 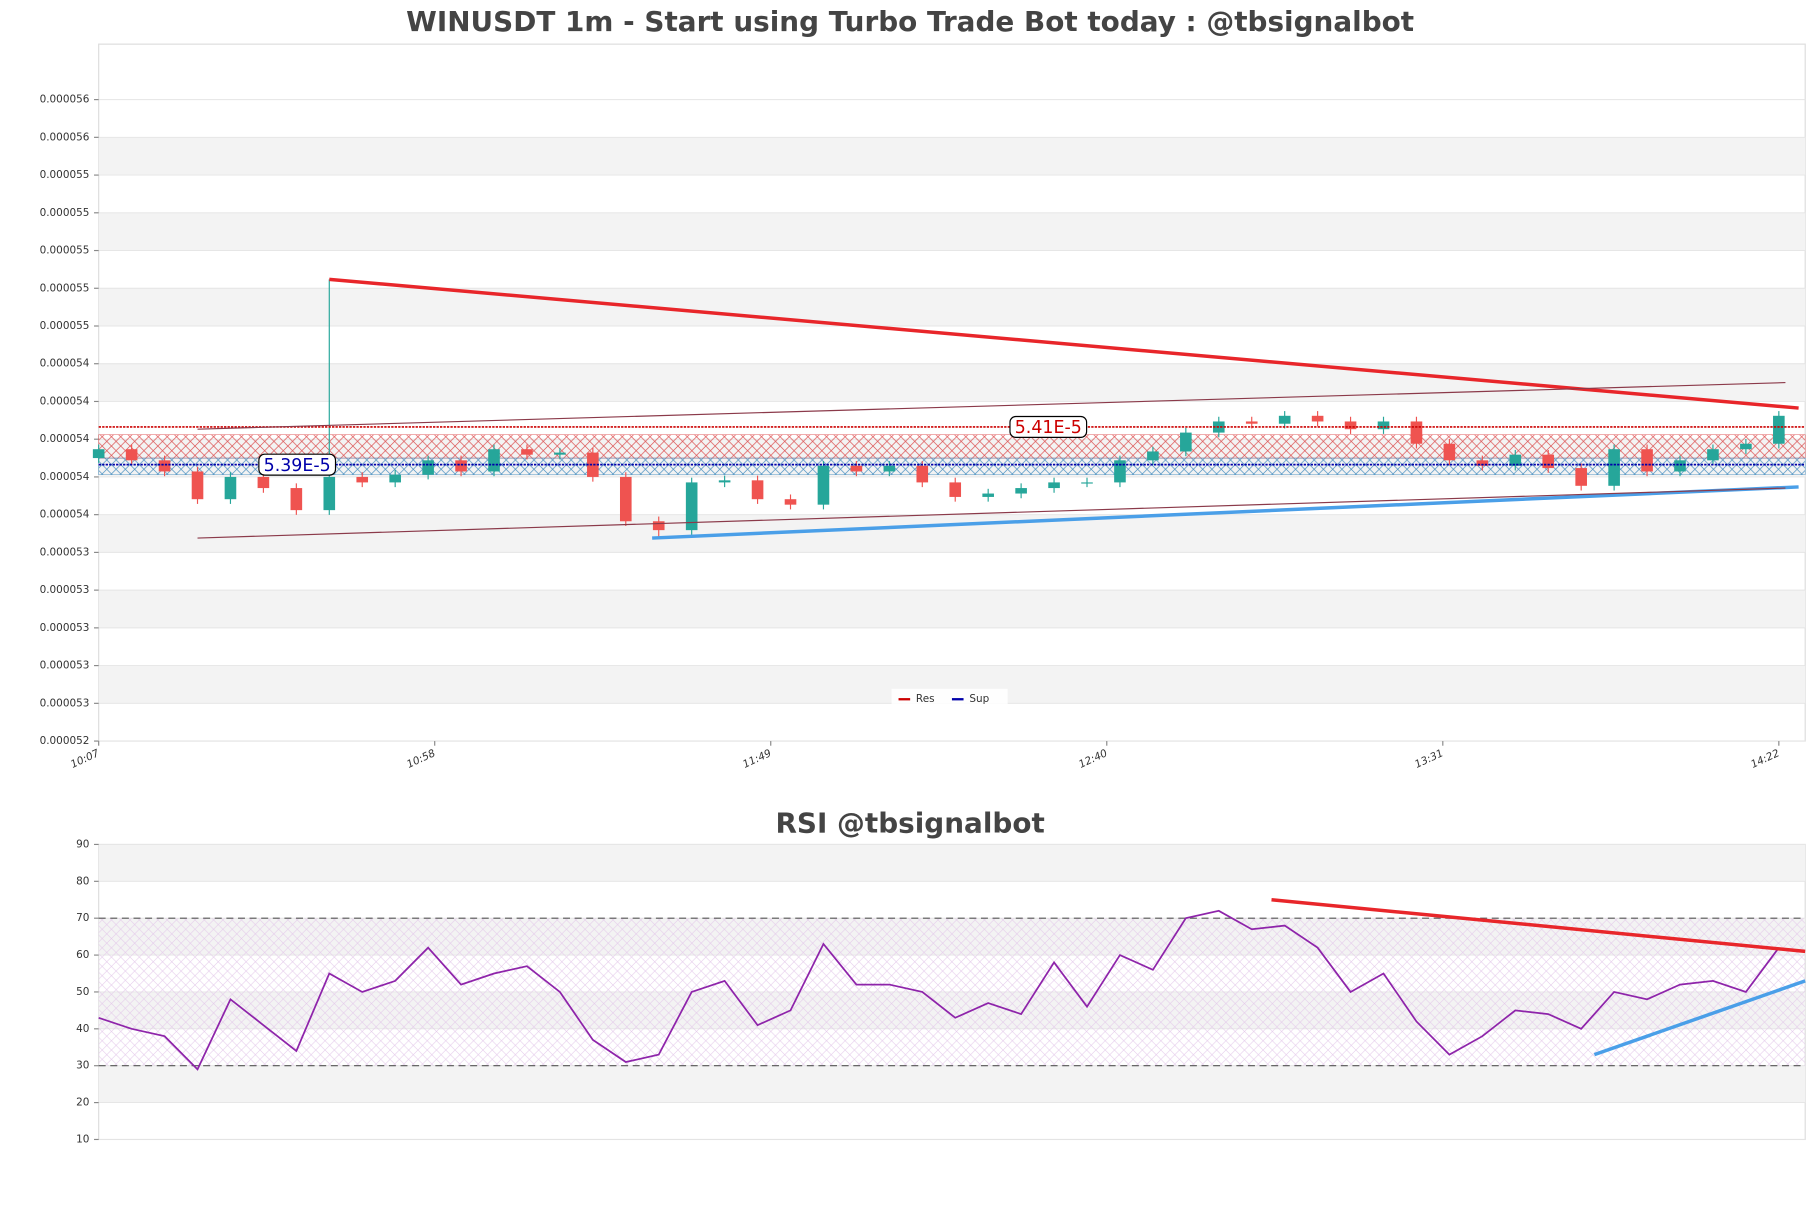 What do you see at coordinates (82, 1139) in the screenshot?
I see `y-tick-label: 10` at bounding box center [82, 1139].